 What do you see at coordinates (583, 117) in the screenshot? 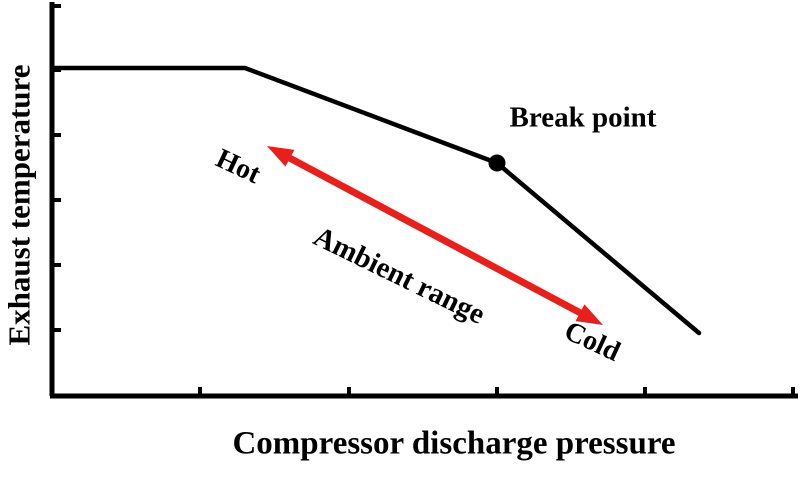
I see `break-point-label: Break point` at bounding box center [583, 117].